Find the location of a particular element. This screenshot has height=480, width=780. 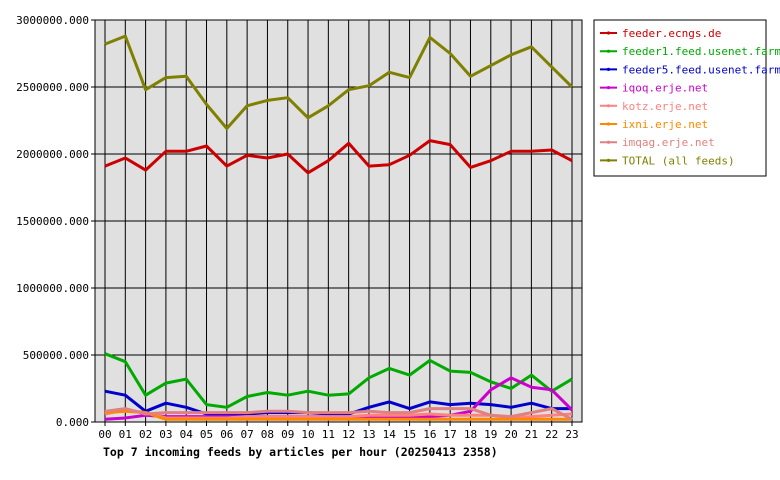

x-tick-label: 17 is located at coordinates (450, 434).